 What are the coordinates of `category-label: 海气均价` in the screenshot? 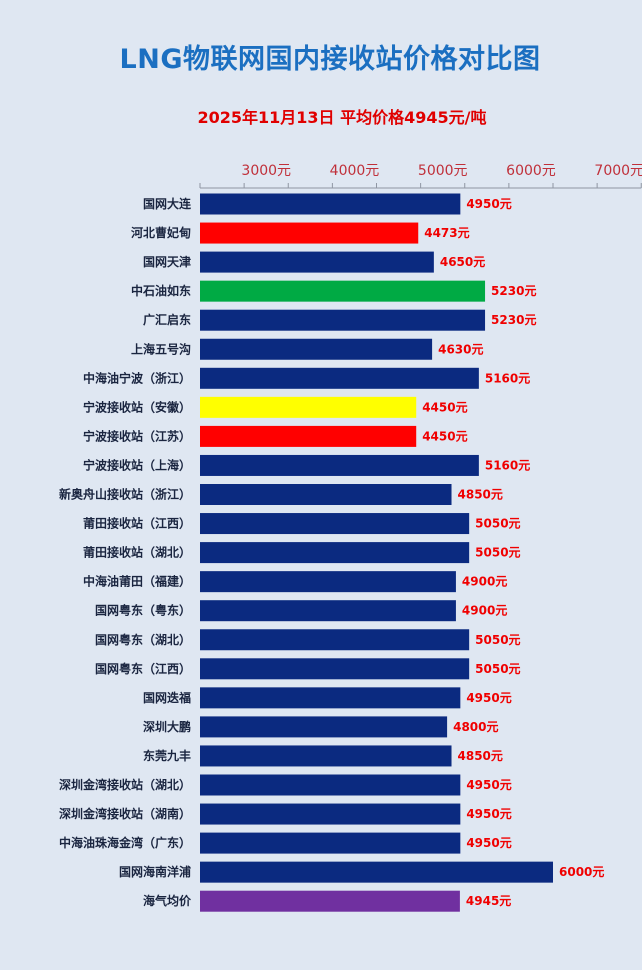 It's located at (167, 900).